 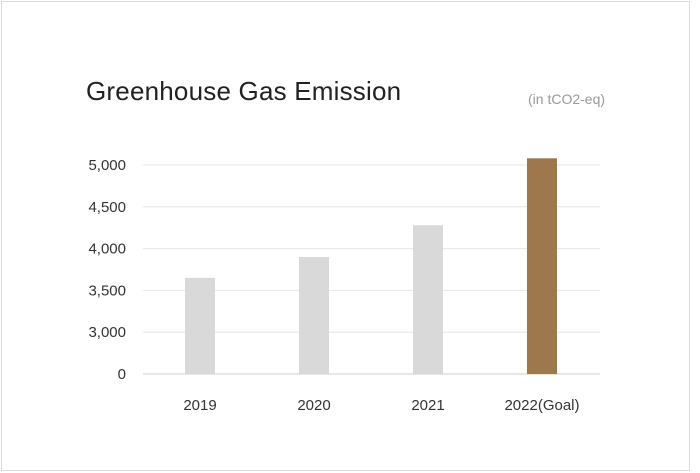 What do you see at coordinates (107, 207) in the screenshot?
I see `y-tick-label: 4,500` at bounding box center [107, 207].